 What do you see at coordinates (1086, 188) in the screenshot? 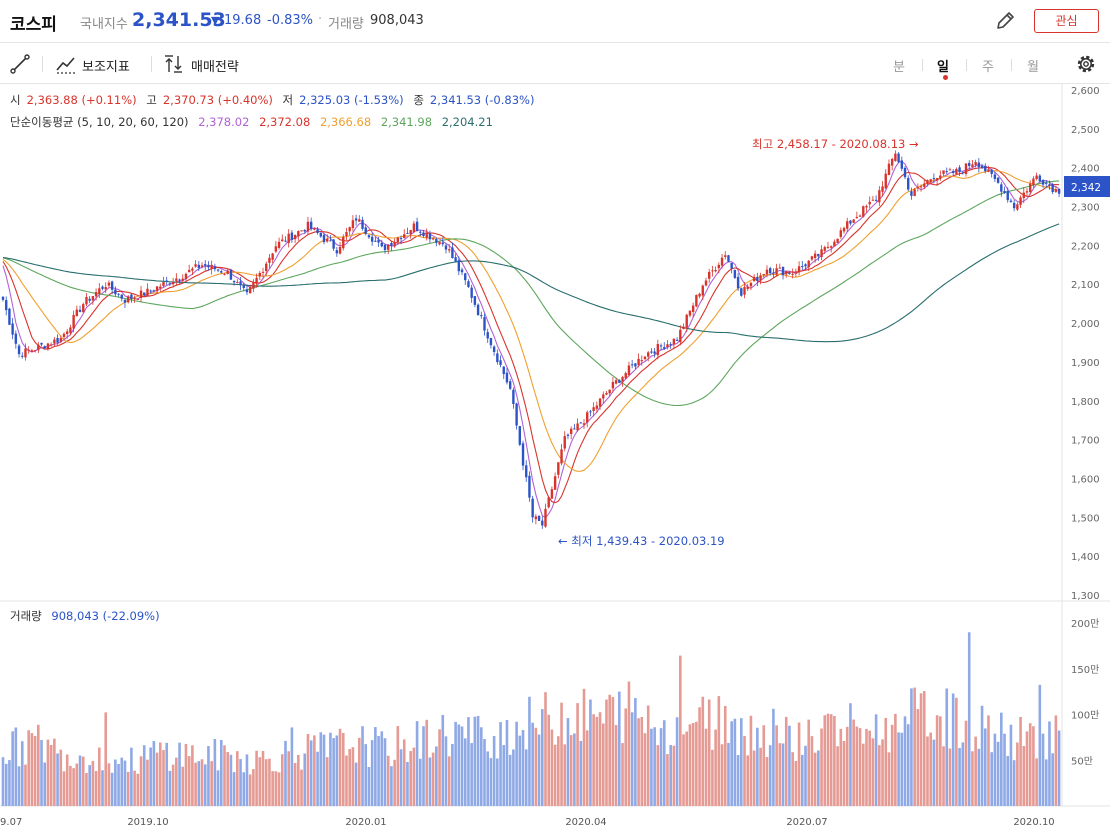
I see `current-price-tag: 2,342` at bounding box center [1086, 188].